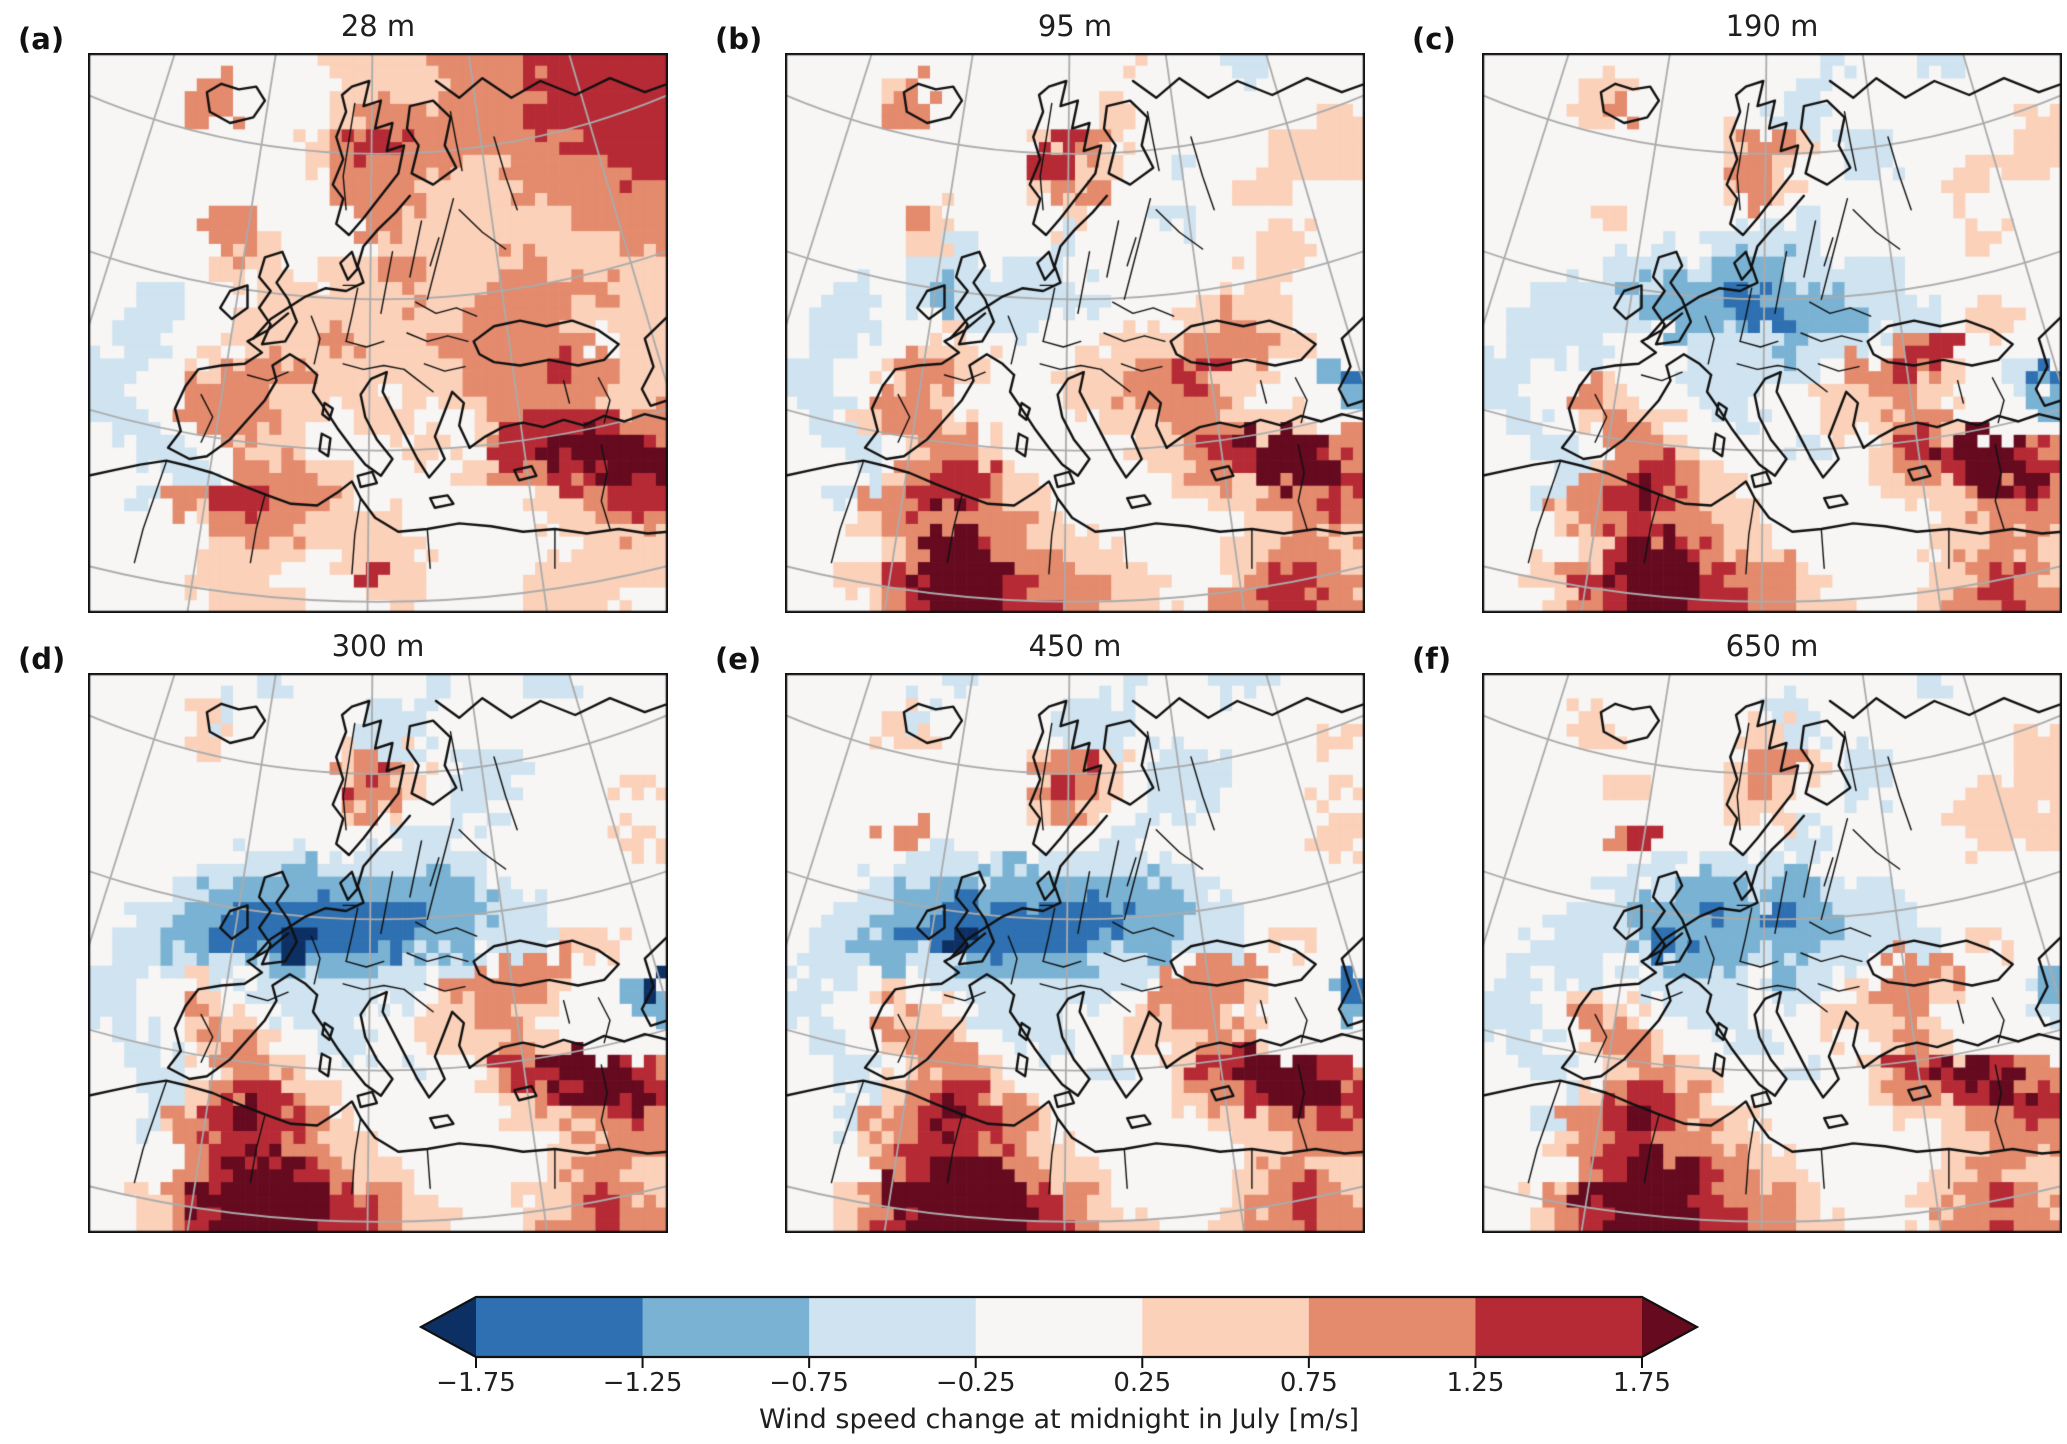  Describe the element at coordinates (1308, 1383) in the screenshot. I see `colorbar-tick-label-5: 0.75` at that location.